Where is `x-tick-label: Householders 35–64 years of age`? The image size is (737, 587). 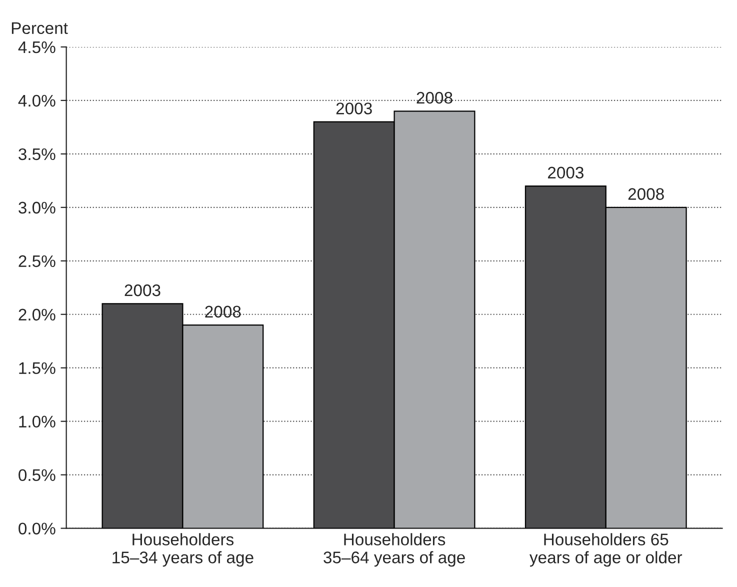
x-tick-label: Householders 35–64 years of age is located at coordinates (394, 550).